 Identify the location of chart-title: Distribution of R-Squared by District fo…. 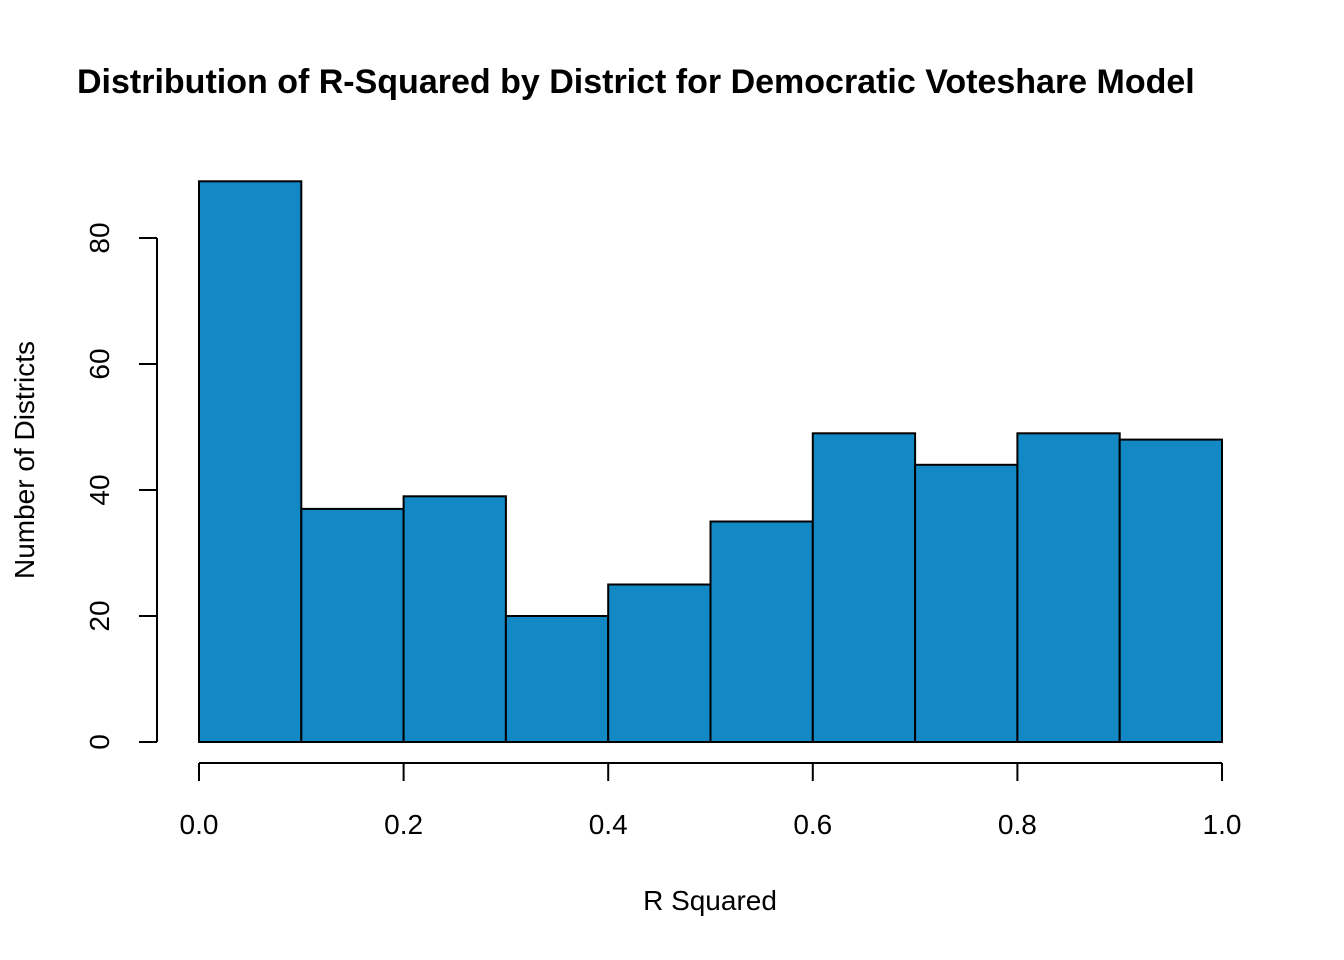
(636, 82).